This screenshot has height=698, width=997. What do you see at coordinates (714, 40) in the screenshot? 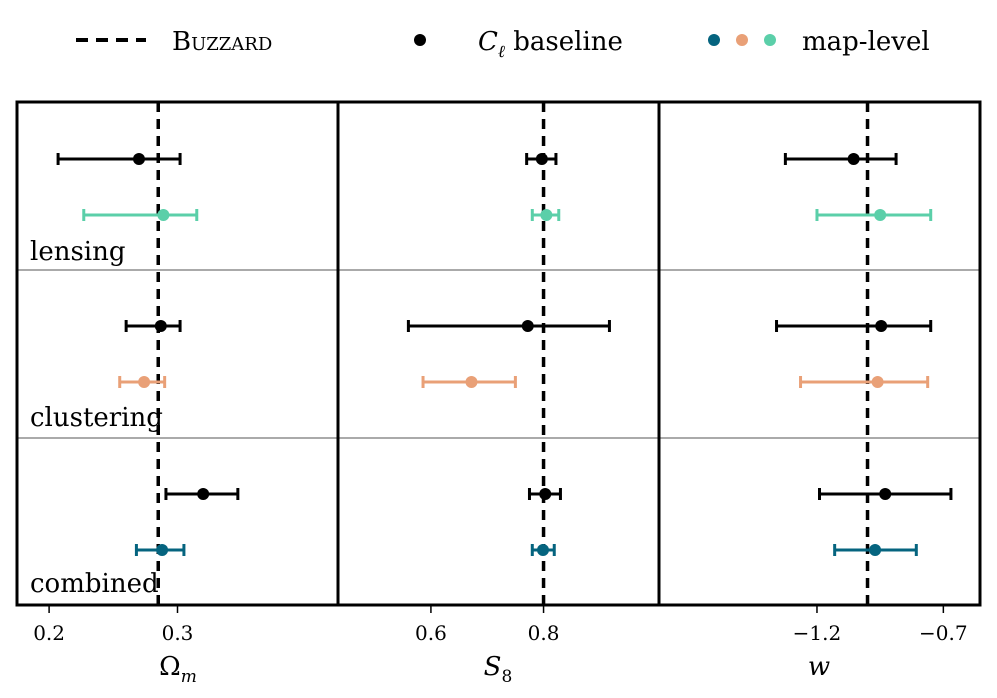
I see `legend-maplevel-dot-combined` at bounding box center [714, 40].